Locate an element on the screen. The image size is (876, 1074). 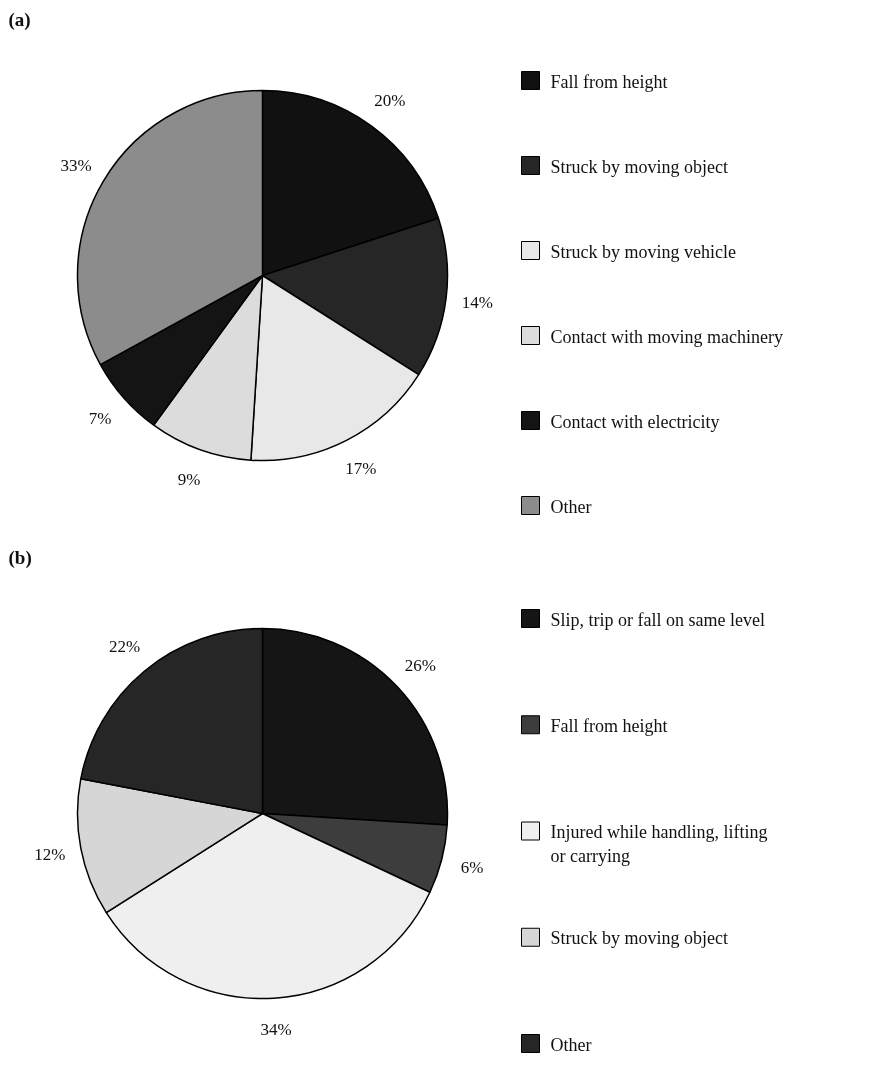
legend-label: Struck by moving vehicle is located at coordinates (643, 251).